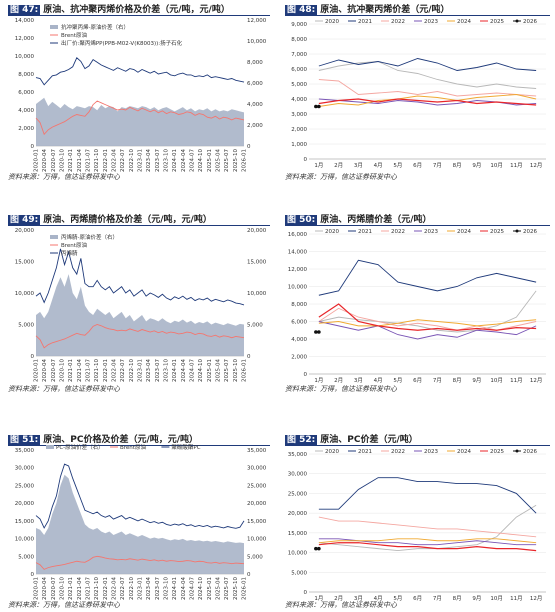 The height and width of the screenshot is (612, 555). I want to click on y-tick-label: 8,000, so click(26, 75).